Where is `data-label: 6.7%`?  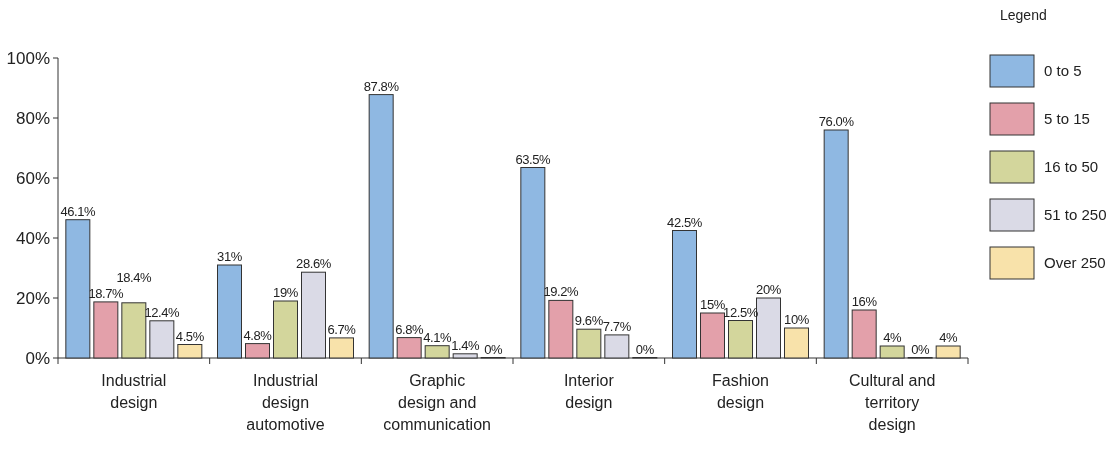
data-label: 6.7% is located at coordinates (342, 329).